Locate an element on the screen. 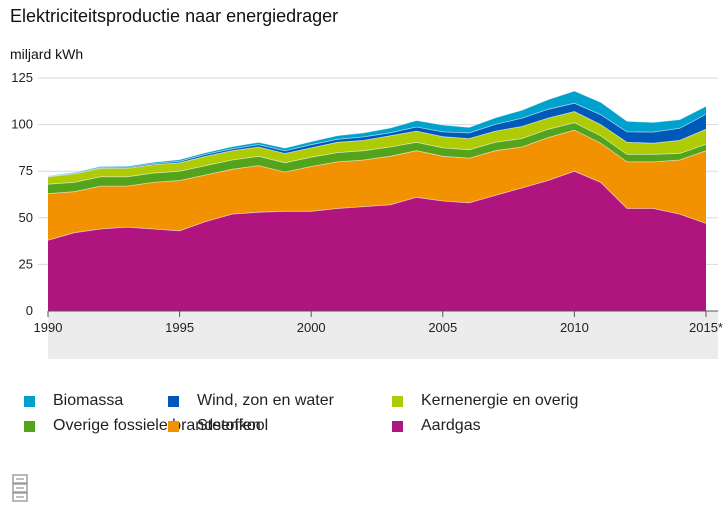  y-tick-label: 125 is located at coordinates (22, 77).